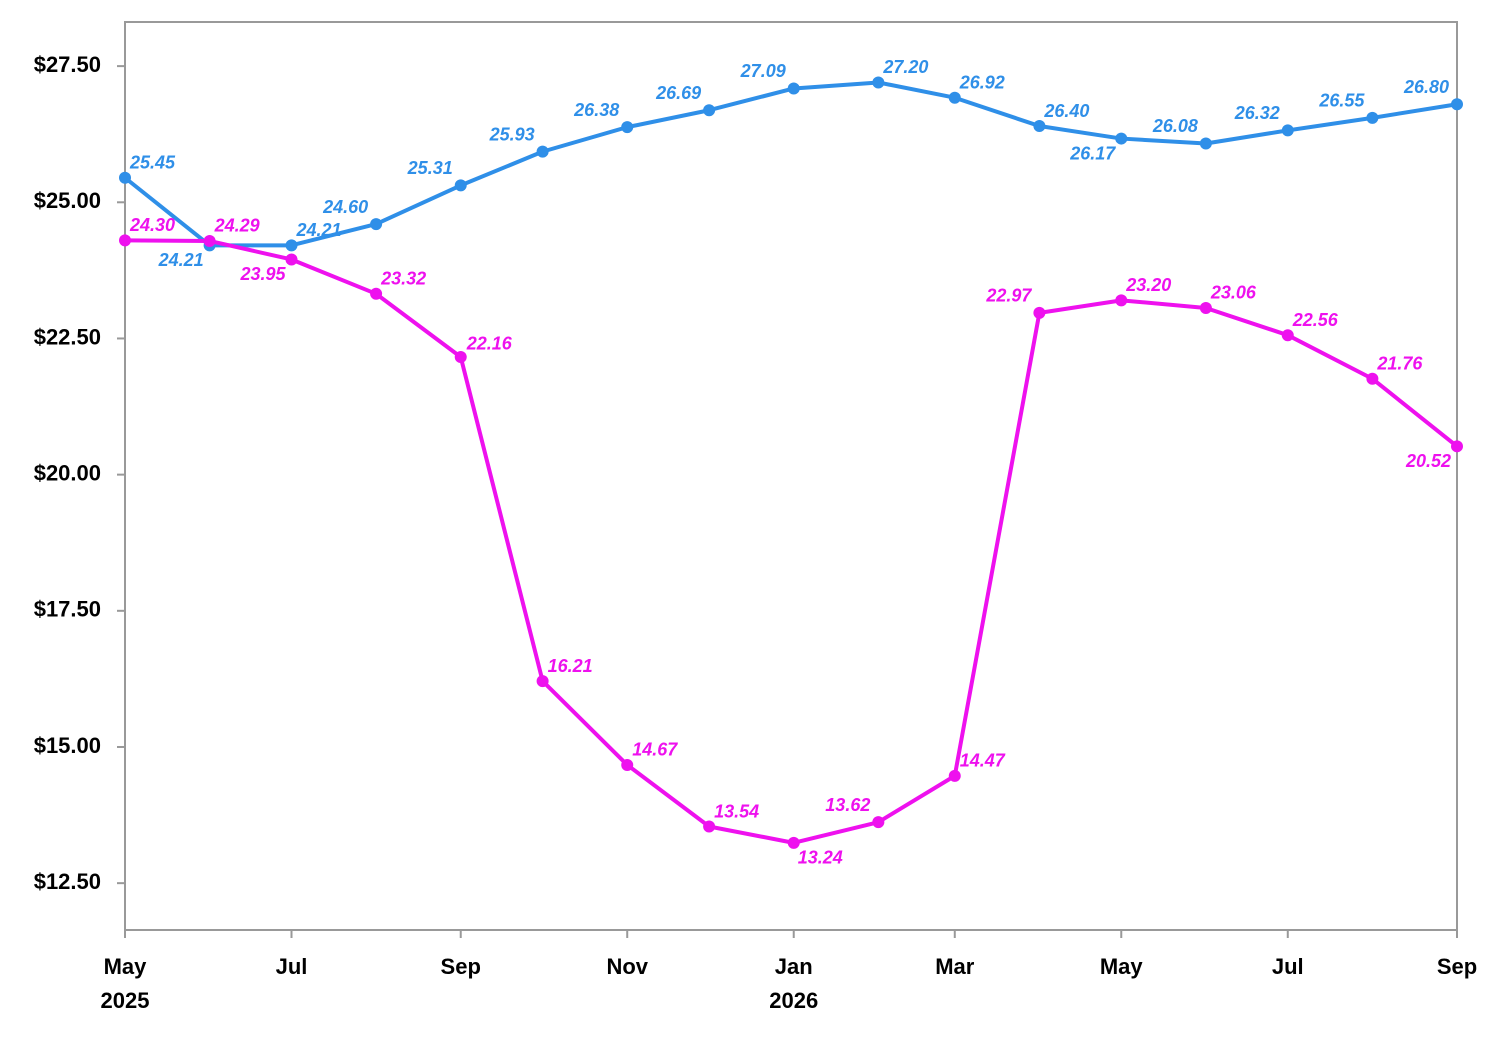  What do you see at coordinates (403, 279) in the screenshot?
I see `data-label: 23.32` at bounding box center [403, 279].